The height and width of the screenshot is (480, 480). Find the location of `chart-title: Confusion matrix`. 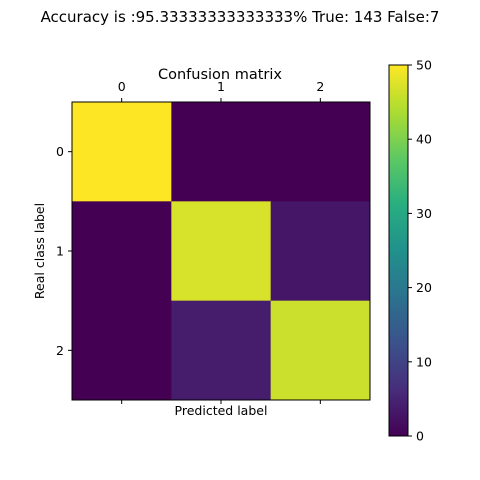

chart-title: Confusion matrix is located at coordinates (220, 75).